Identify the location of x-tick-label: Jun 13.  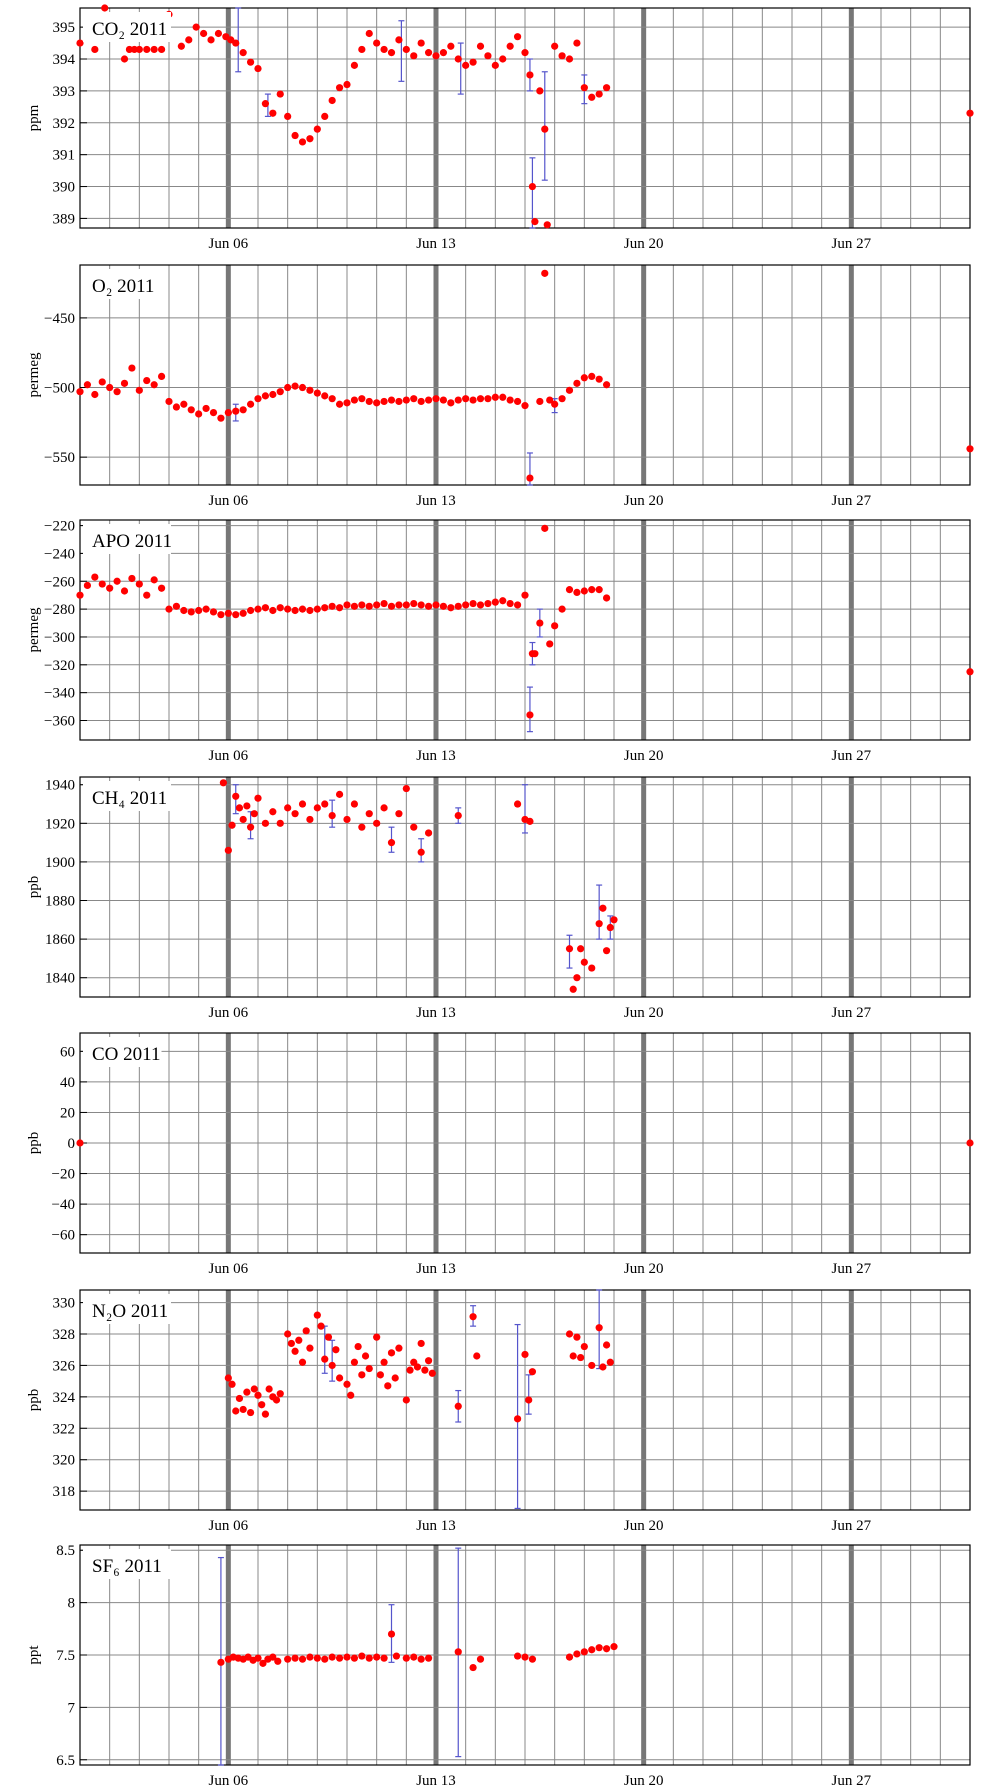
(436, 501).